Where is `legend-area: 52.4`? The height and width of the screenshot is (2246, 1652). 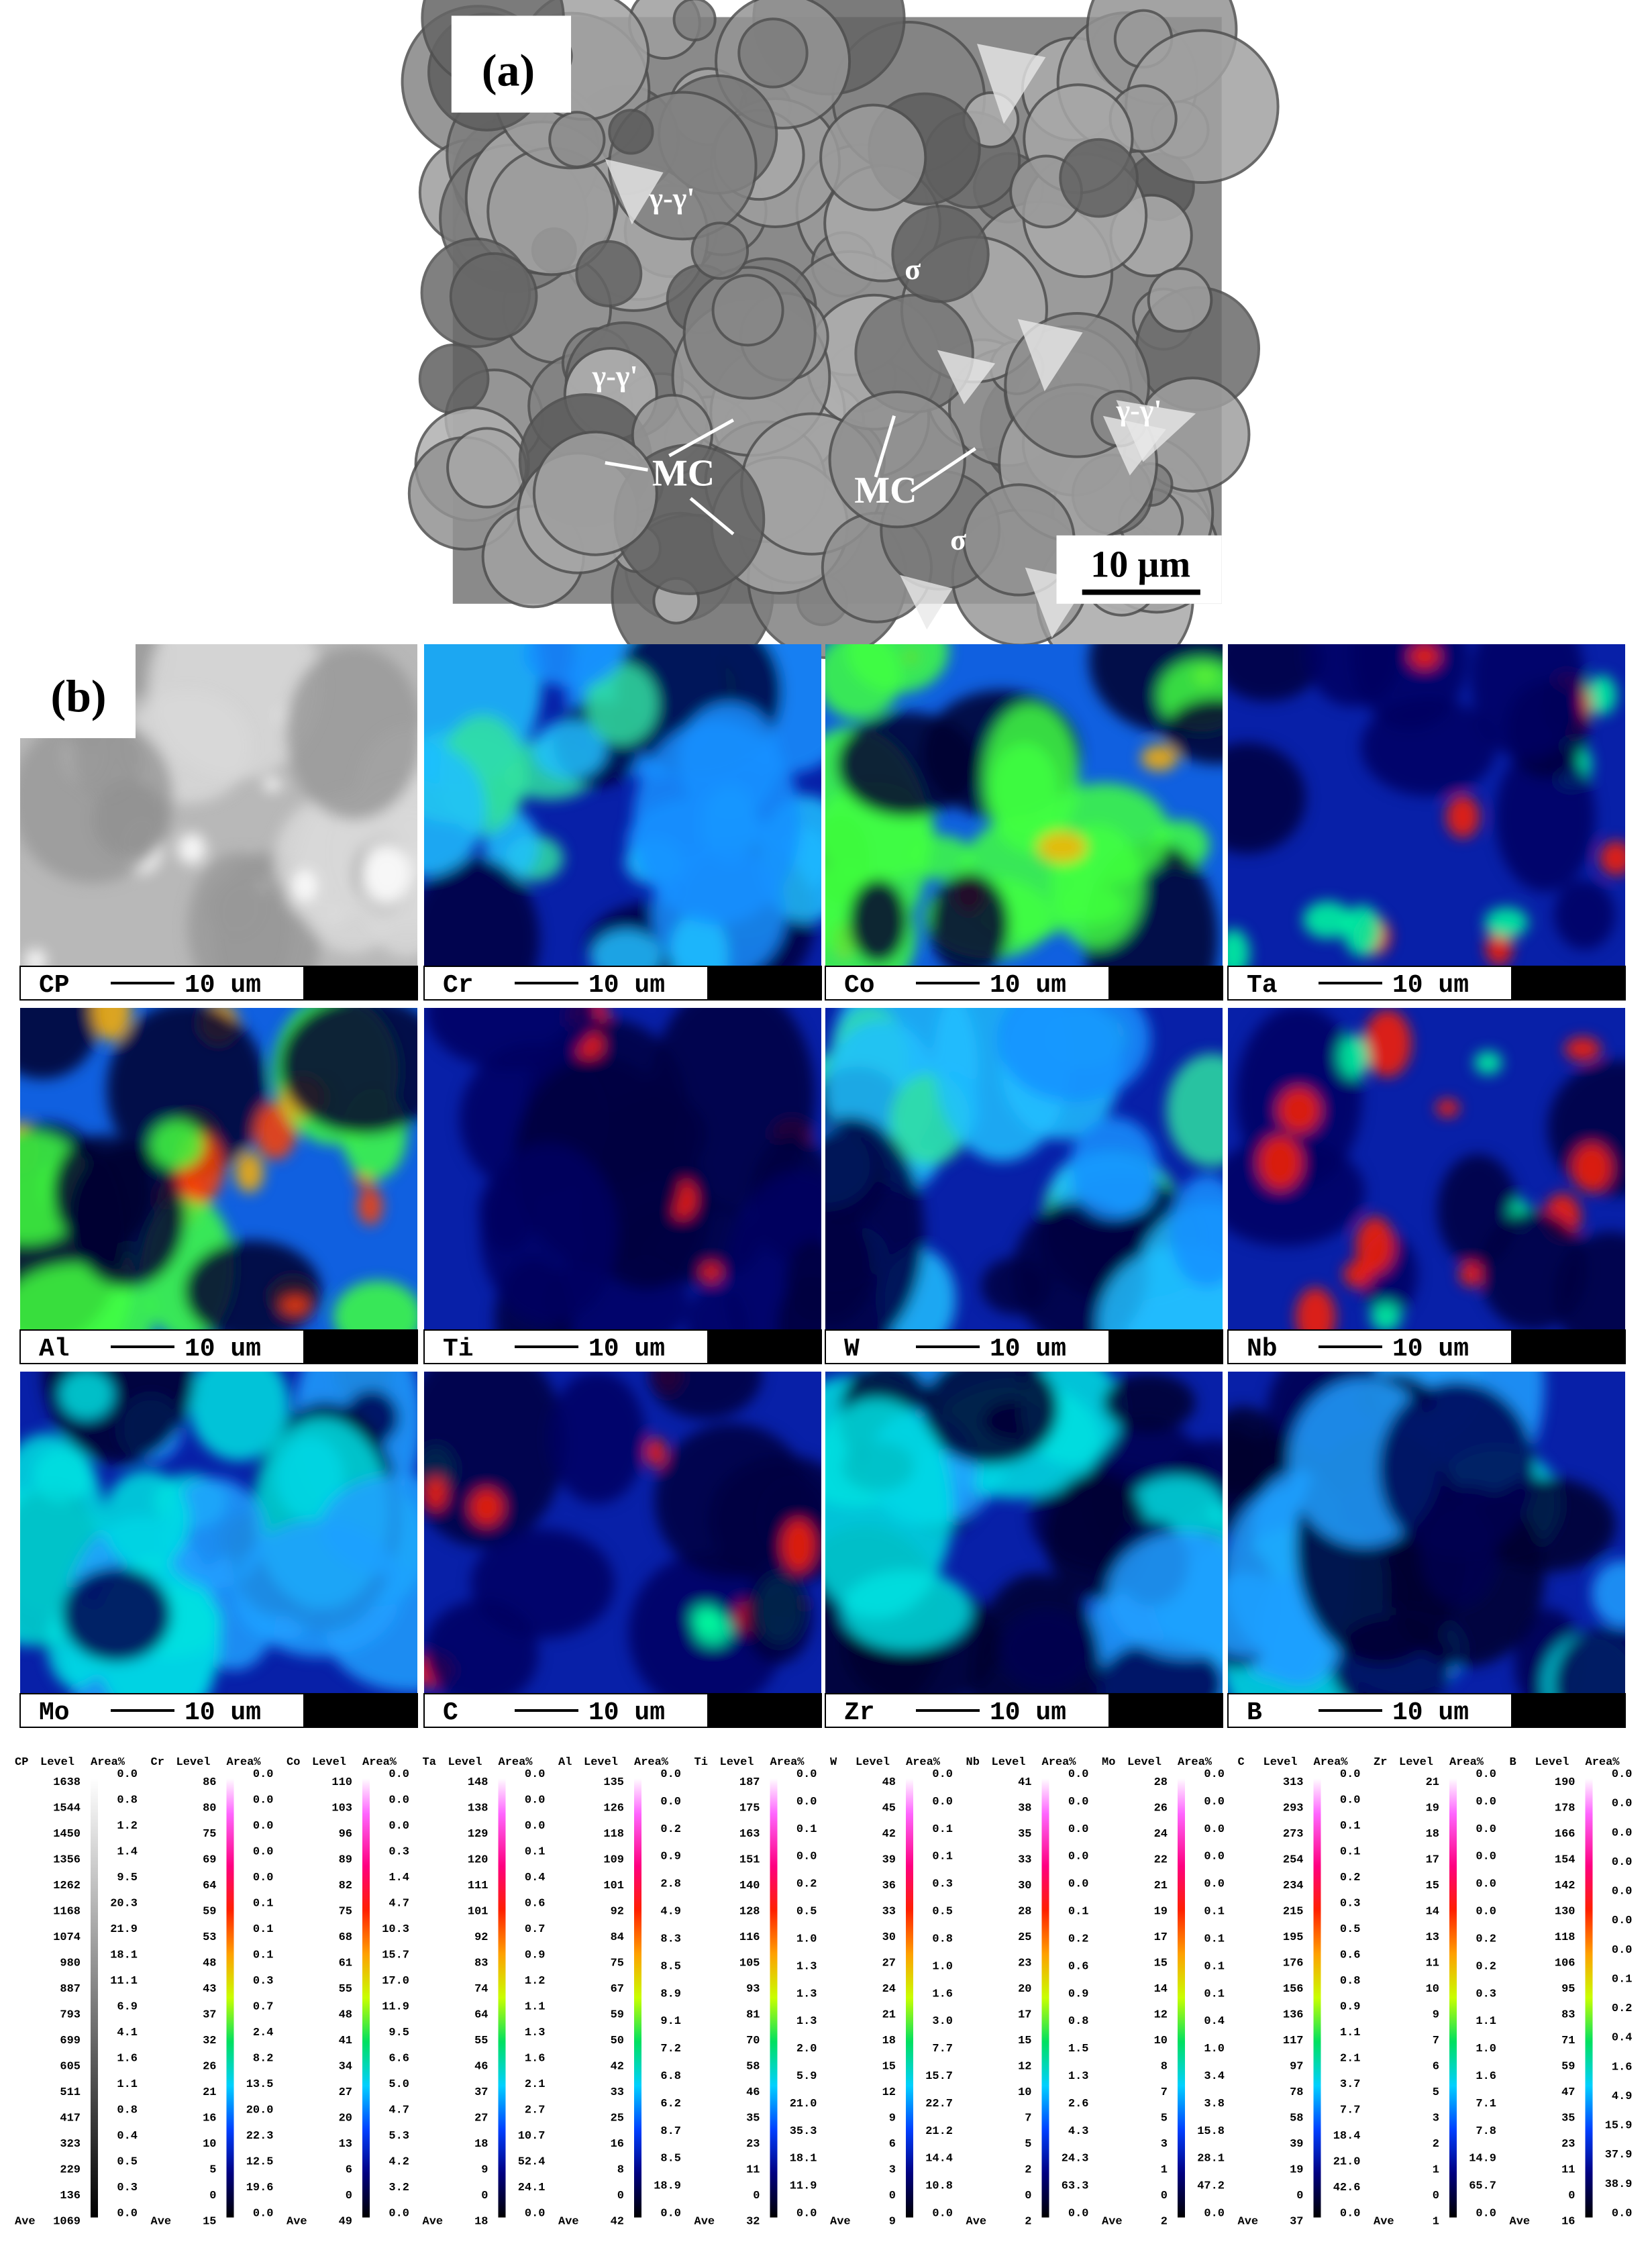 legend-area: 52.4 is located at coordinates (532, 2162).